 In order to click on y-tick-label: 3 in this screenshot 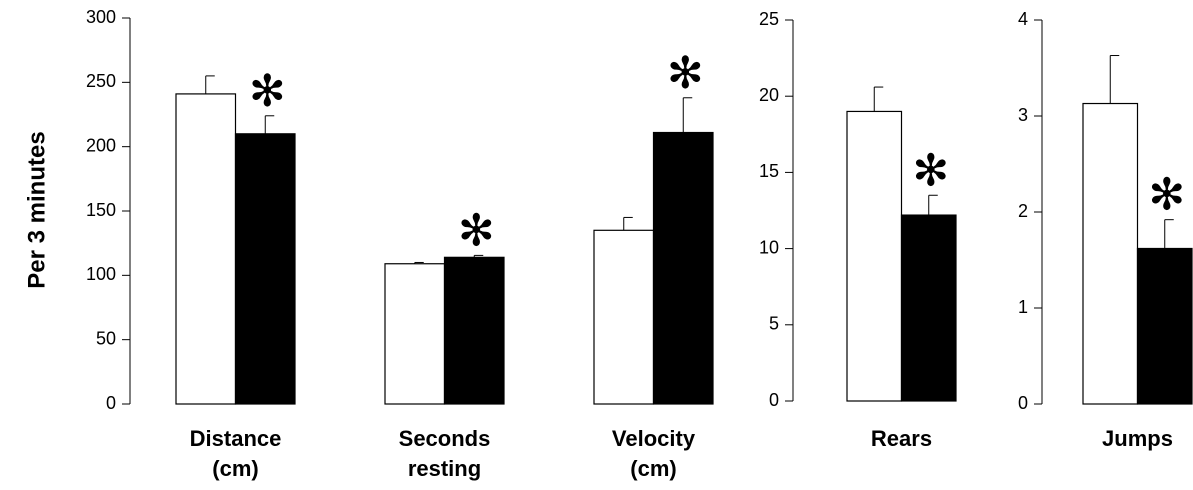, I will do `click(1023, 115)`.